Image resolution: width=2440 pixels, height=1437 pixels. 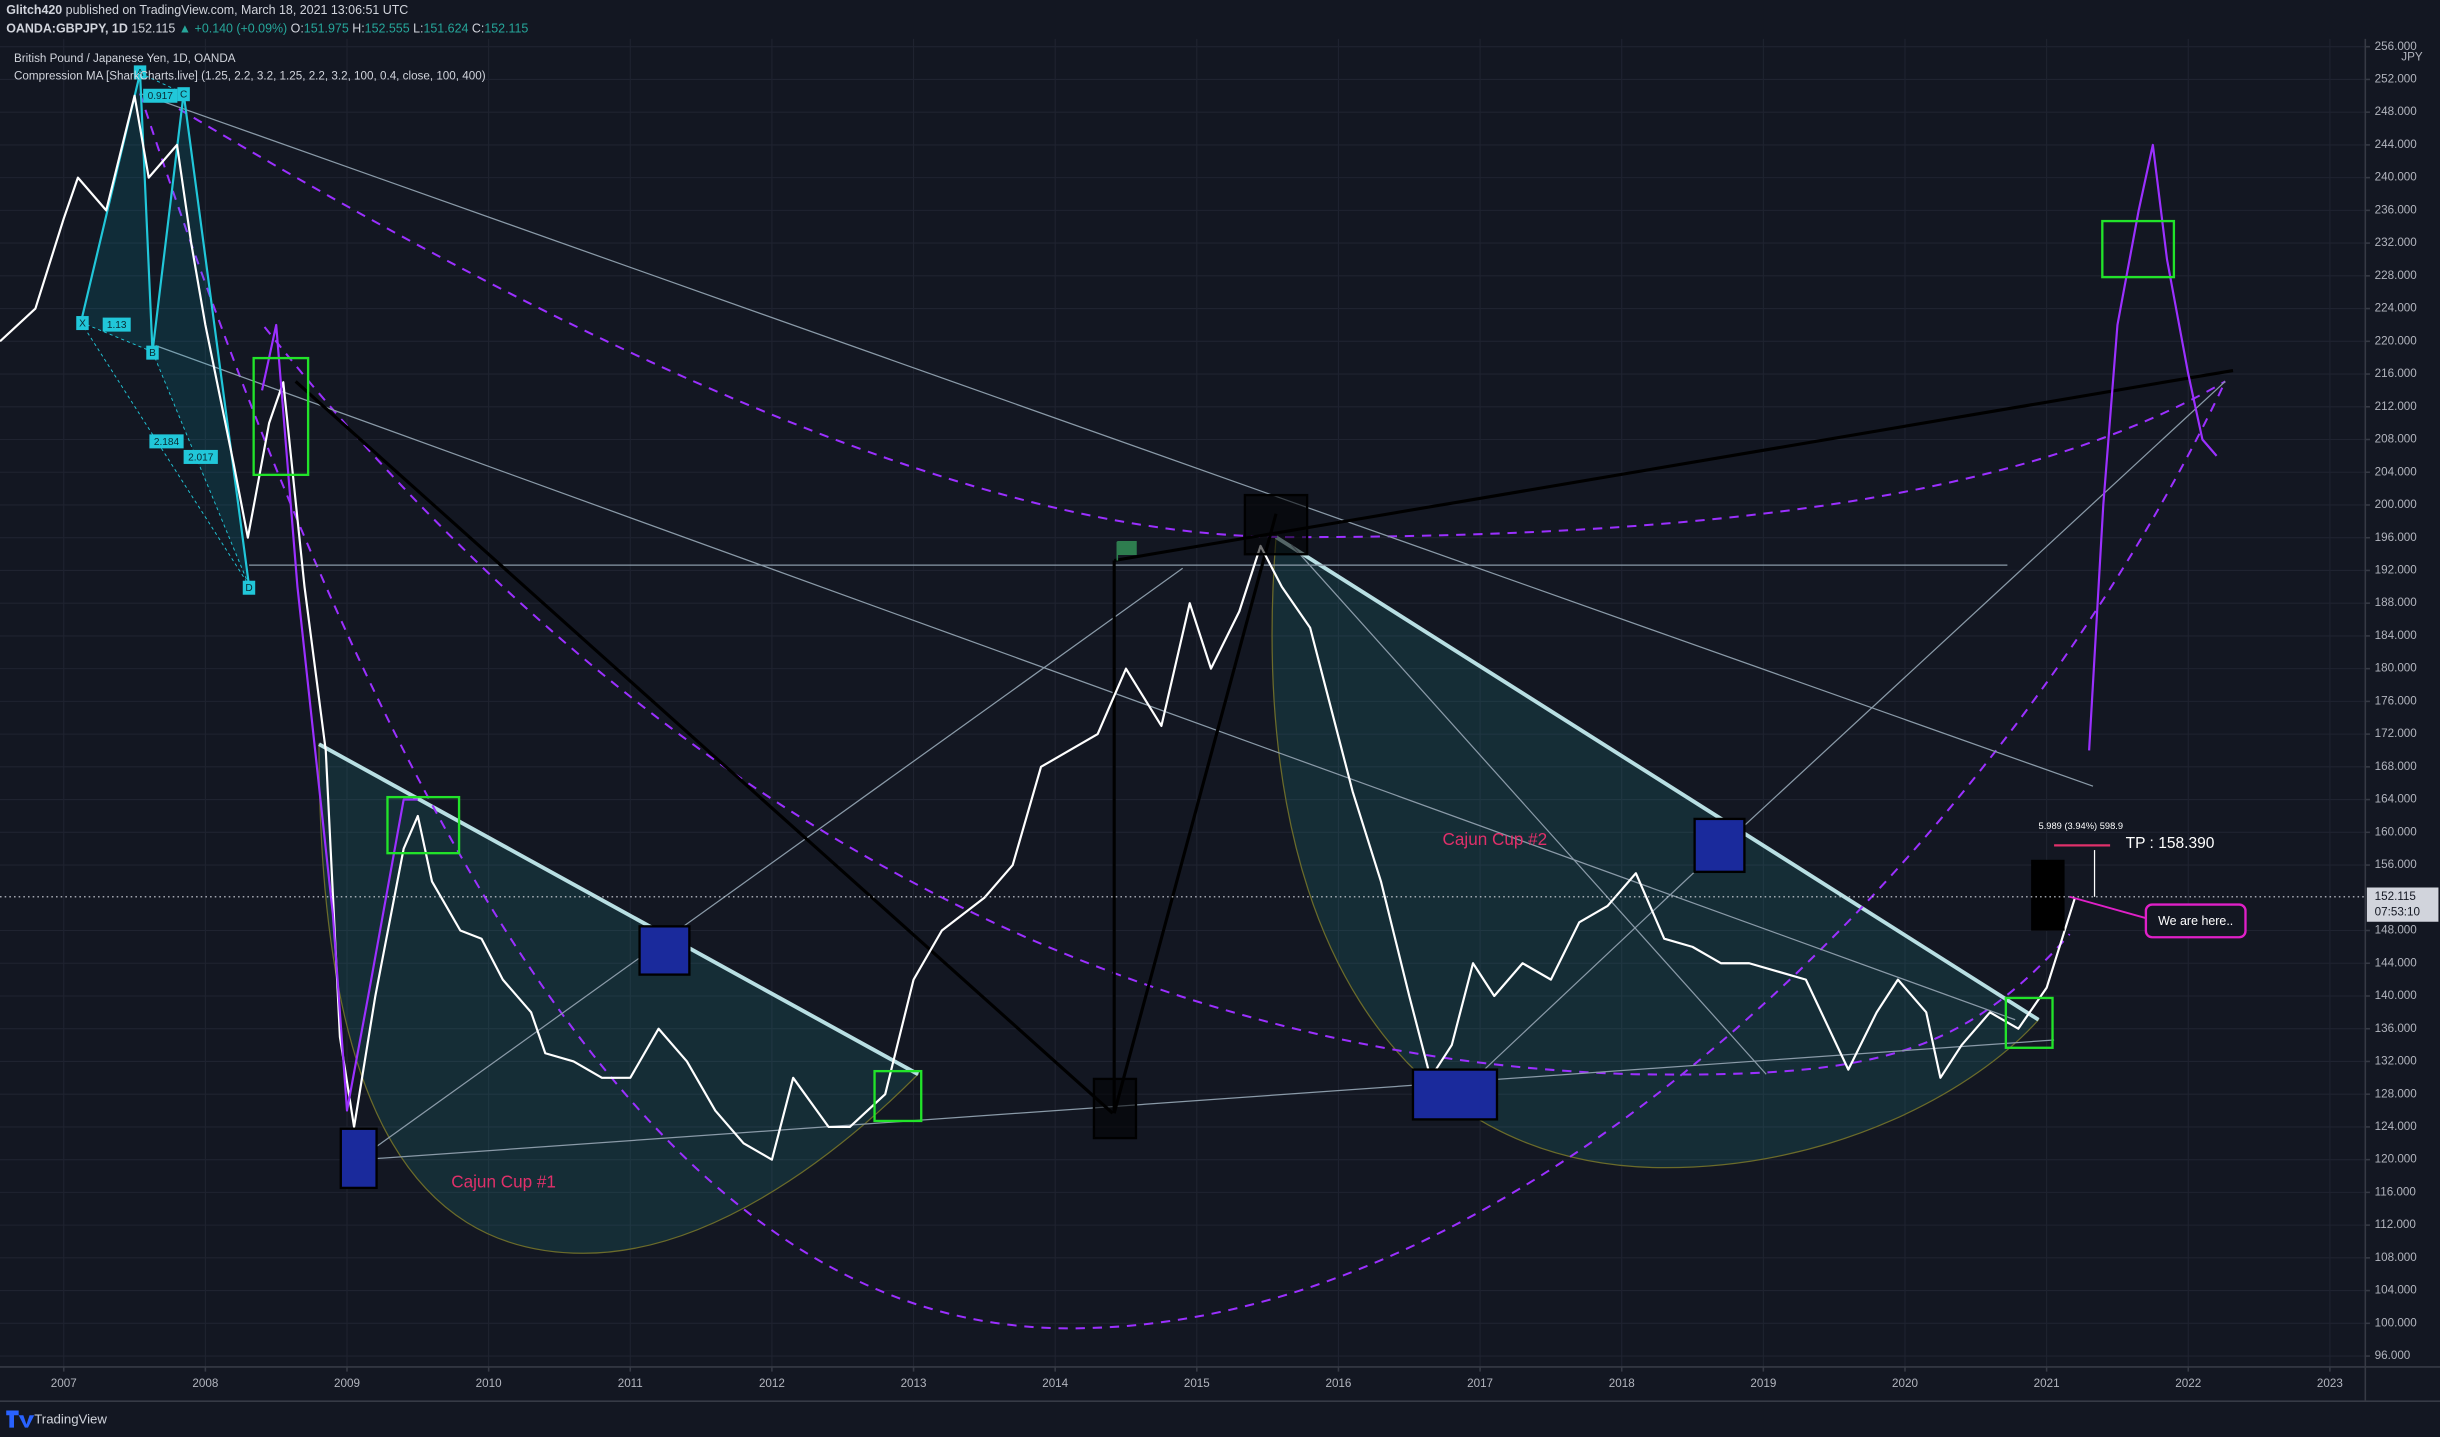 What do you see at coordinates (2188, 1383) in the screenshot?
I see `x-tick-label: 2022` at bounding box center [2188, 1383].